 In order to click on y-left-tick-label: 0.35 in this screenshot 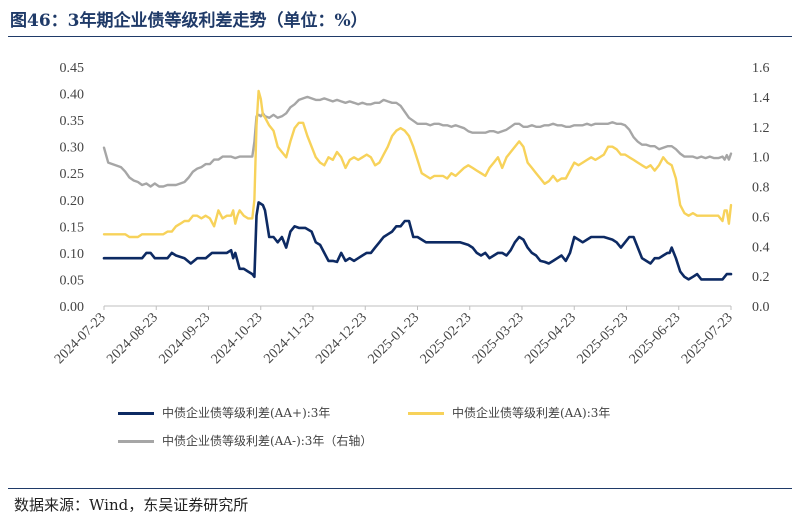, I will do `click(72, 121)`.